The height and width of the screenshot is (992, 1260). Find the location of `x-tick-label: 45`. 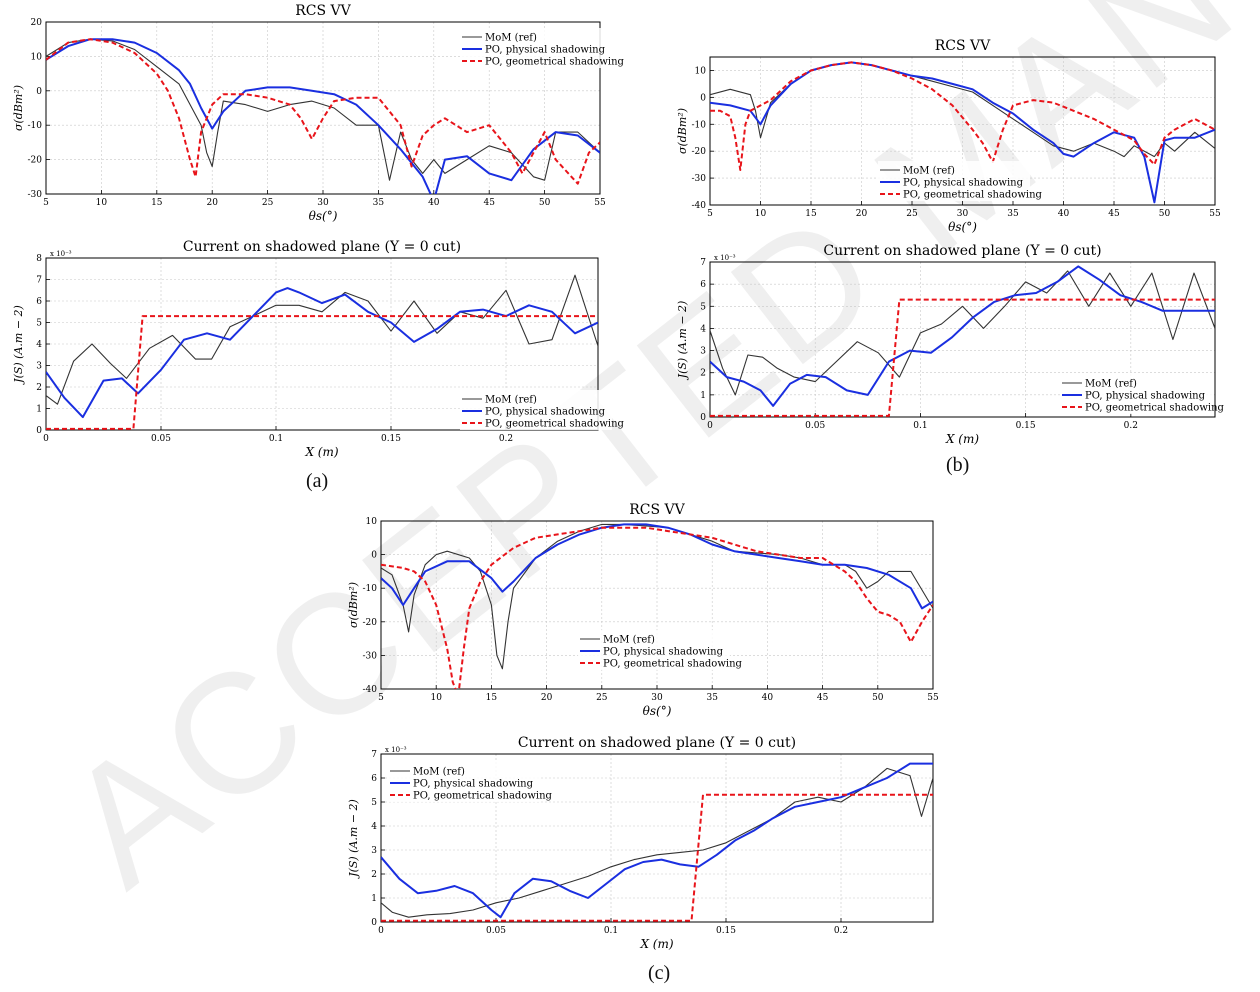

x-tick-label: 45 is located at coordinates (823, 698).